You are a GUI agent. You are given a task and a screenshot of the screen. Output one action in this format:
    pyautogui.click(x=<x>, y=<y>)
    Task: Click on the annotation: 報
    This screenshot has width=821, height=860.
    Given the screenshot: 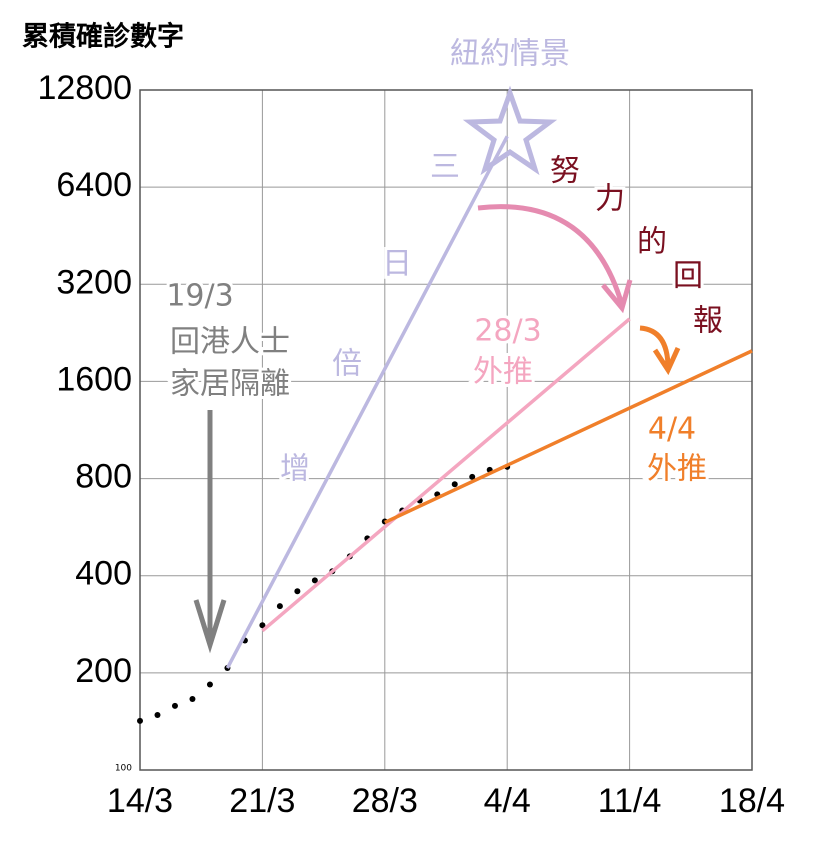 What is the action you would take?
    pyautogui.click(x=708, y=321)
    